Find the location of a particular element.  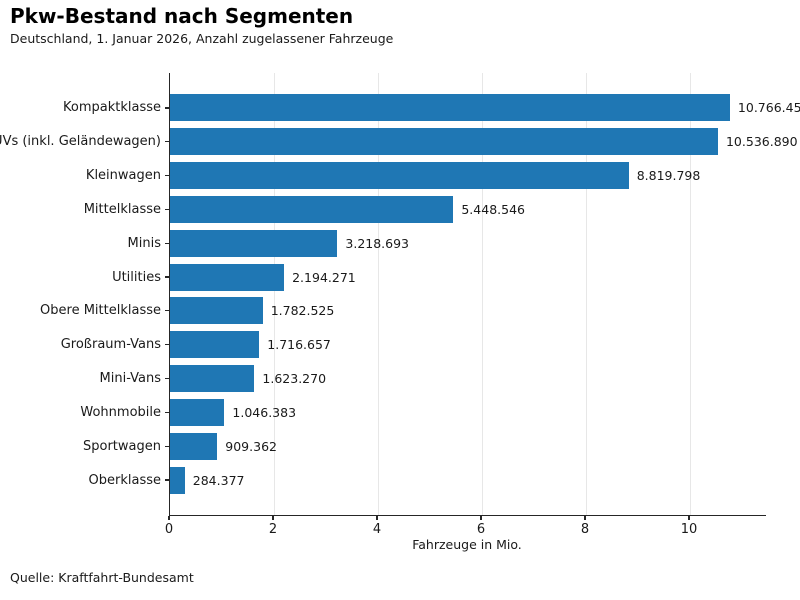

y-label-row: Oberklasse is located at coordinates (84, 480).